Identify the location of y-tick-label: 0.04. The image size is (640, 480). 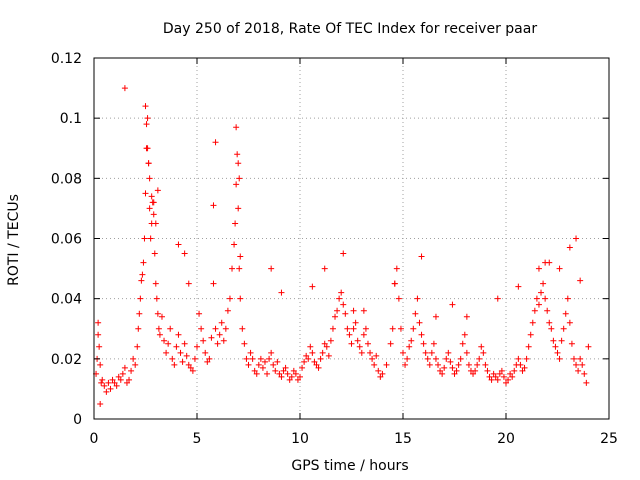
(66, 300).